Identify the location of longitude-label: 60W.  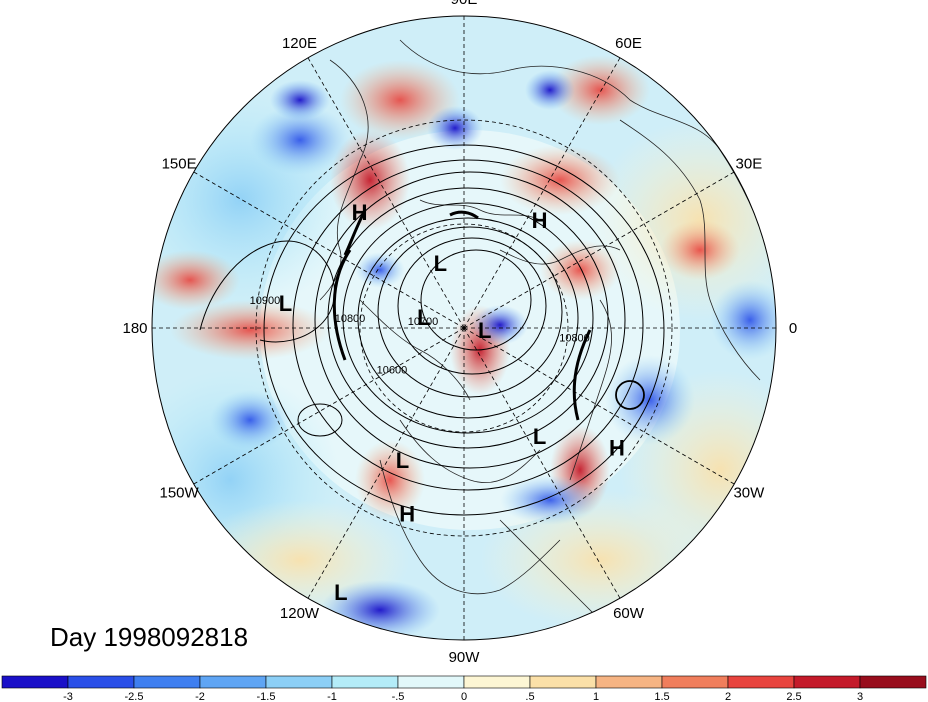
(629, 613).